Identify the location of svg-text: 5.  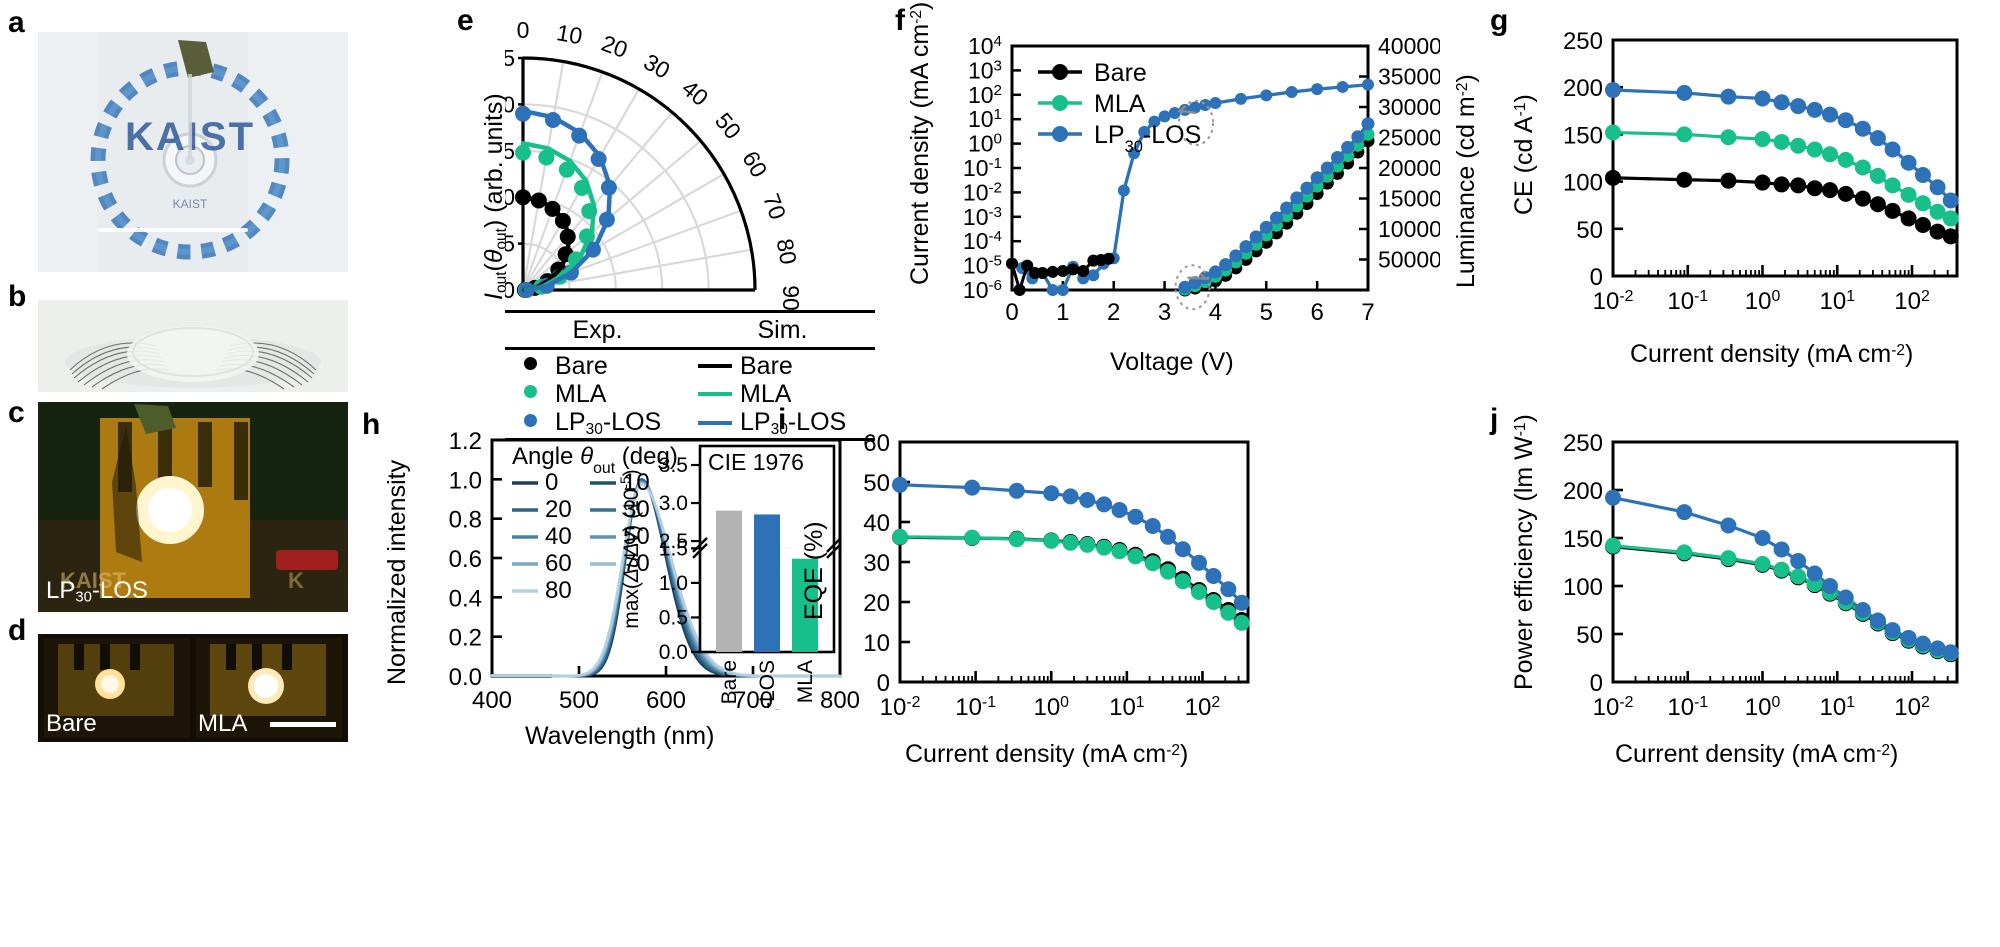
(1266, 312).